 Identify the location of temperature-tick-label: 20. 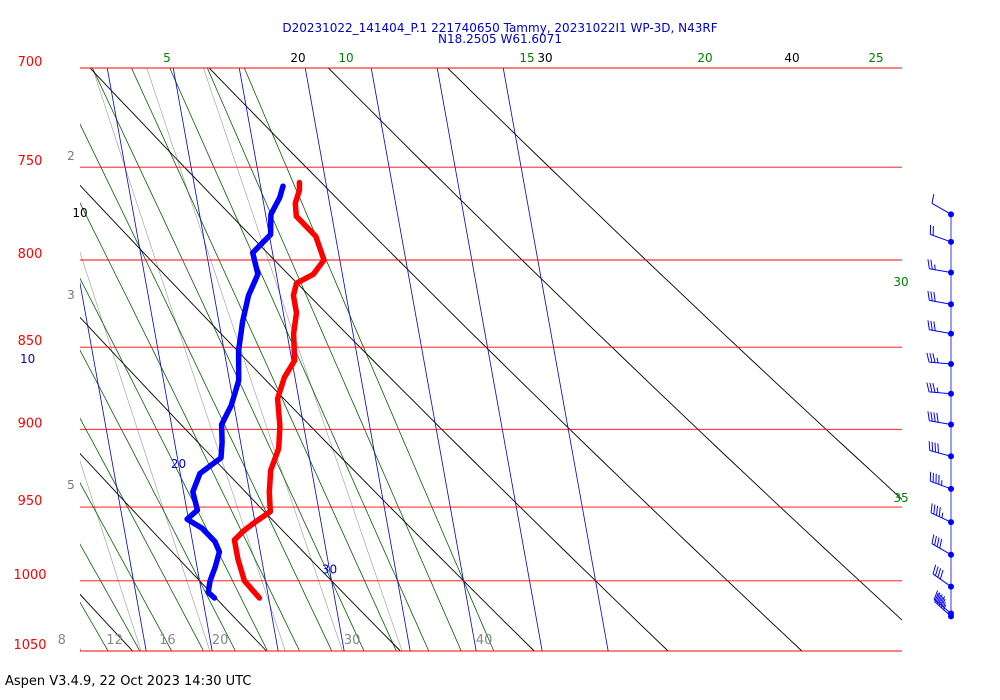
(220, 640).